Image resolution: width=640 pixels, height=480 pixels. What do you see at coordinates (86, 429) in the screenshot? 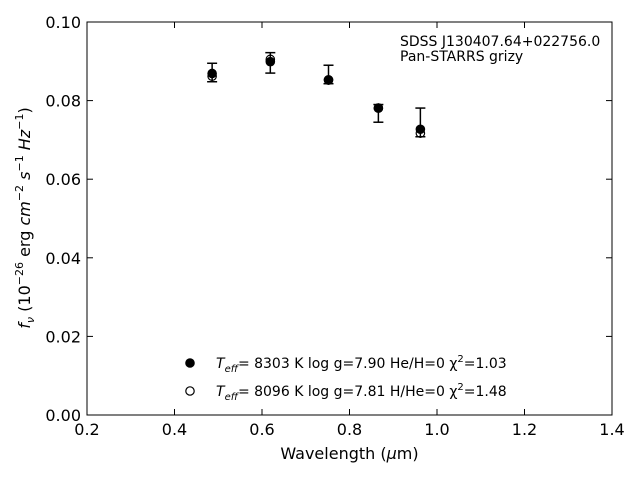
I see `x-tick-label: 0.2` at bounding box center [86, 429].